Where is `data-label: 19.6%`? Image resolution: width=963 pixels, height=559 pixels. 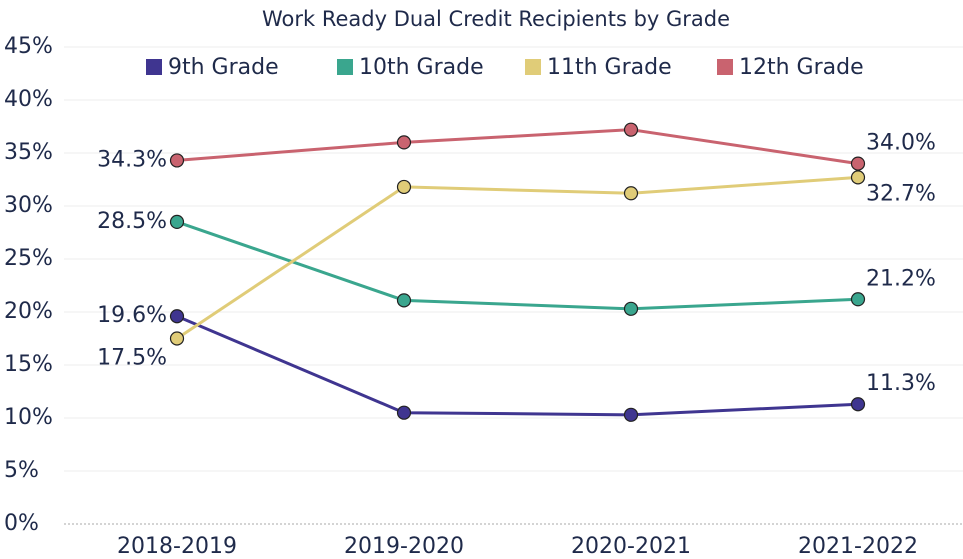
data-label: 19.6% is located at coordinates (132, 315).